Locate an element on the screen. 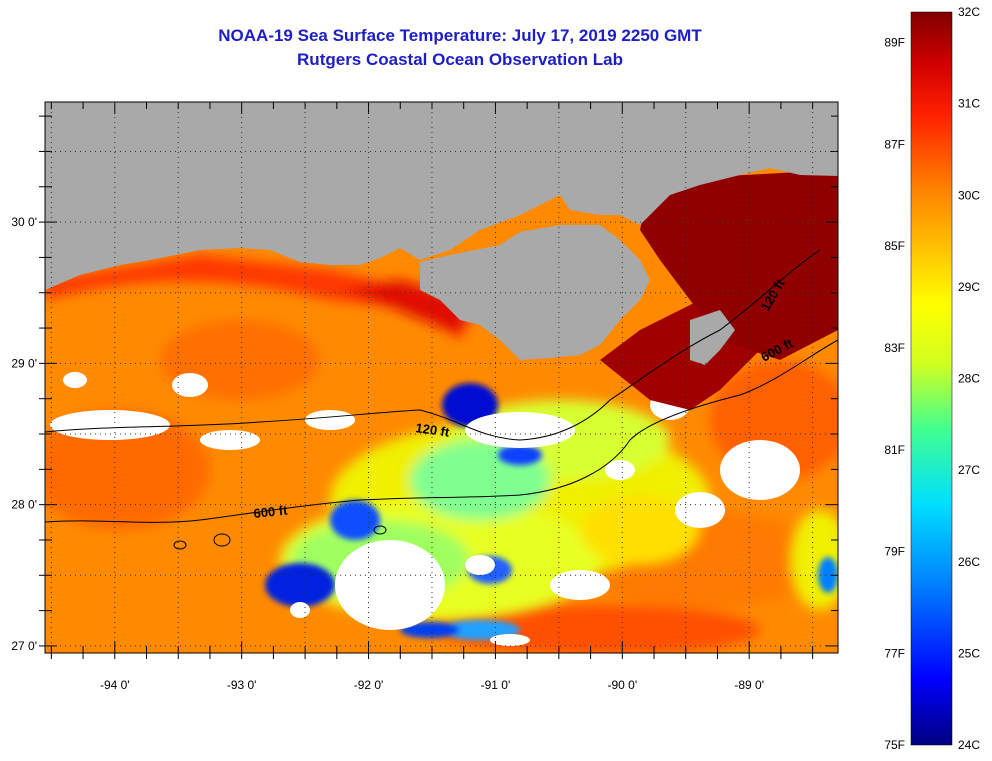 Image resolution: width=992 pixels, height=761 pixels. colorbar-celsius-label: 32C is located at coordinates (969, 12).